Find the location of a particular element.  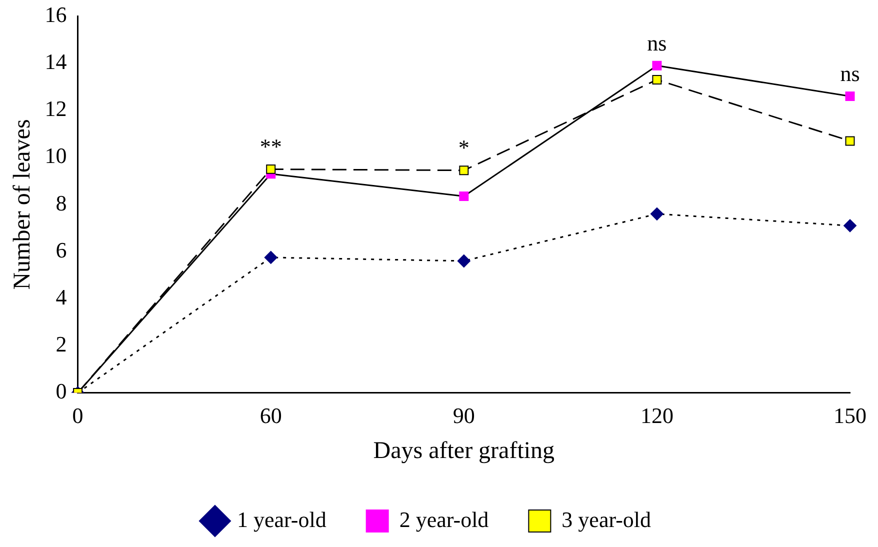

legend-label: 2 year-old is located at coordinates (444, 519).